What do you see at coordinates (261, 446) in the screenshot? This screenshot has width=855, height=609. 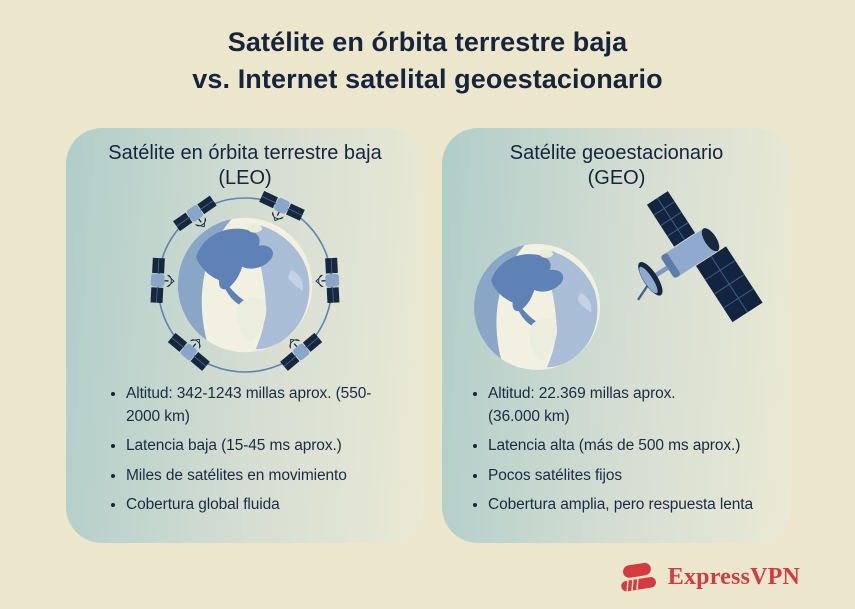 I see `list-item: Latencia baja (15-45 ms aprox.)` at bounding box center [261, 446].